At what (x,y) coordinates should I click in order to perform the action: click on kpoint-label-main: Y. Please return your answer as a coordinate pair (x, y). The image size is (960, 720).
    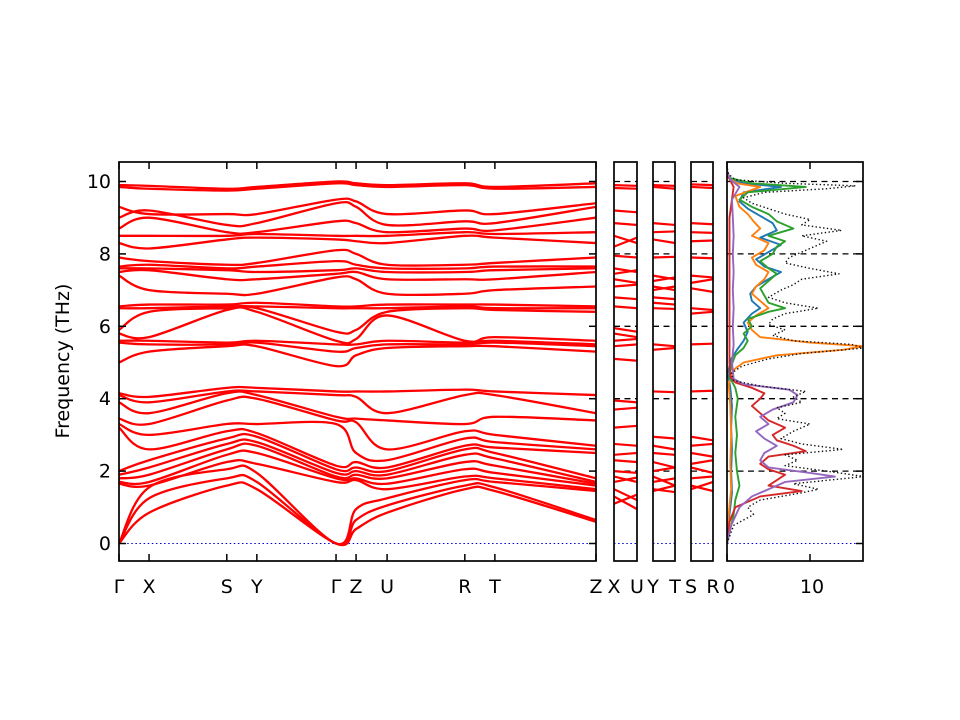
    Looking at the image, I should click on (256, 587).